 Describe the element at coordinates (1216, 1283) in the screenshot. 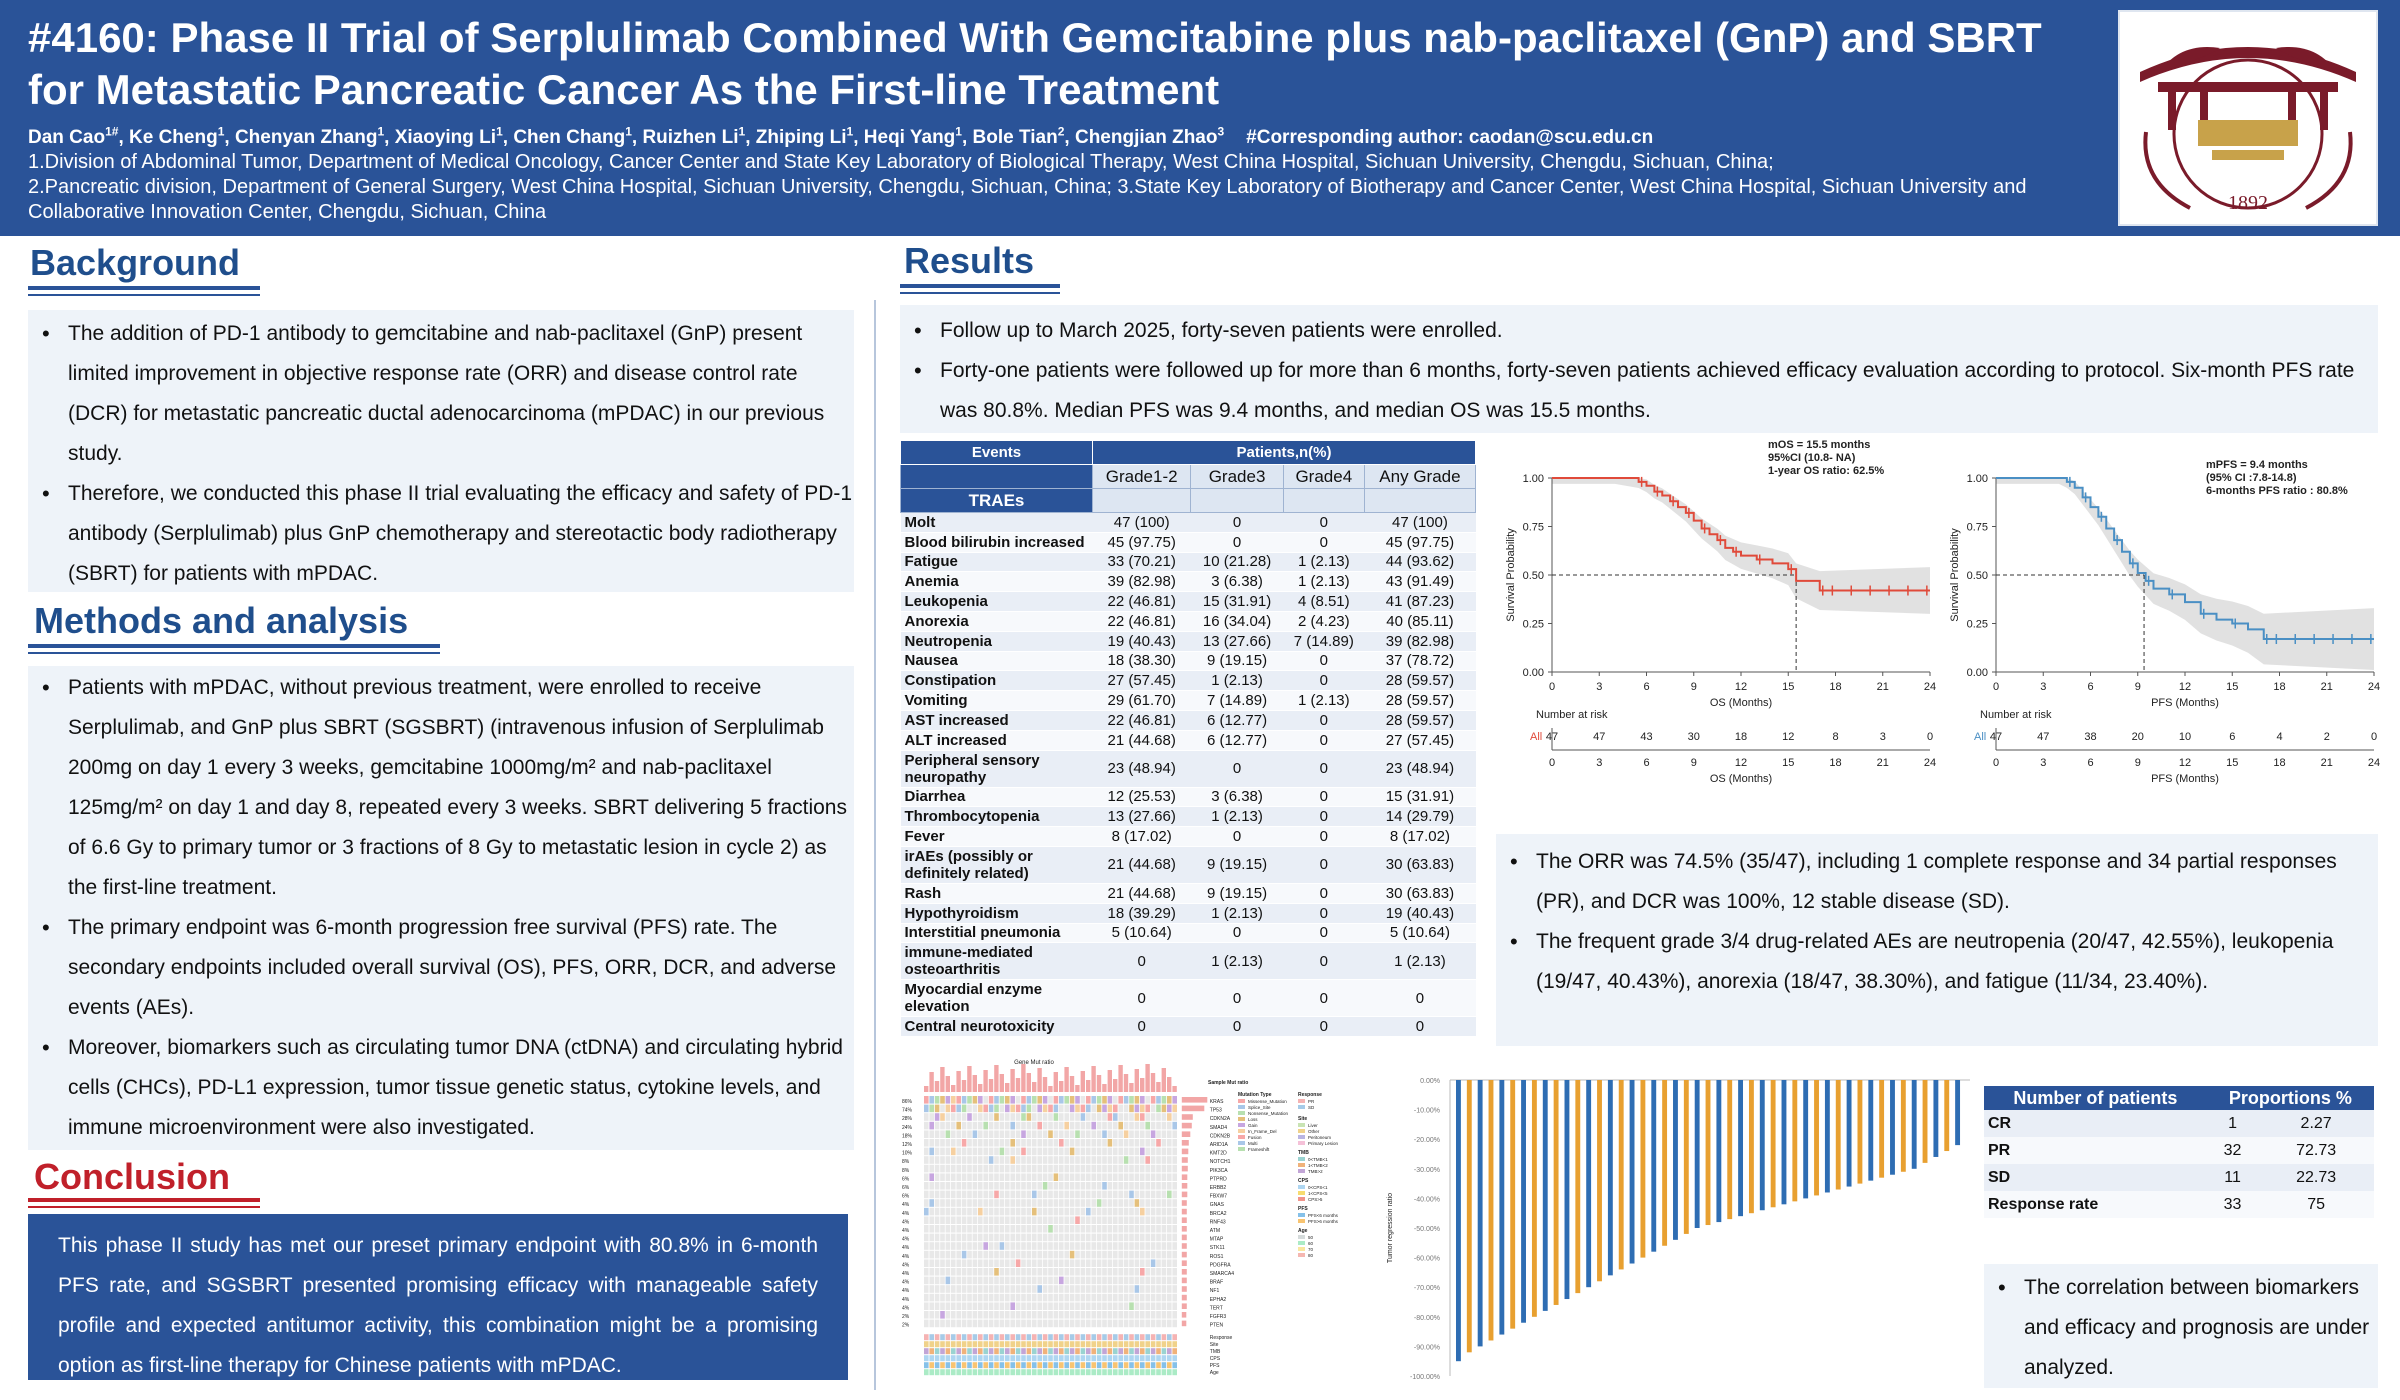

I see `gene-label: BRAF` at that location.